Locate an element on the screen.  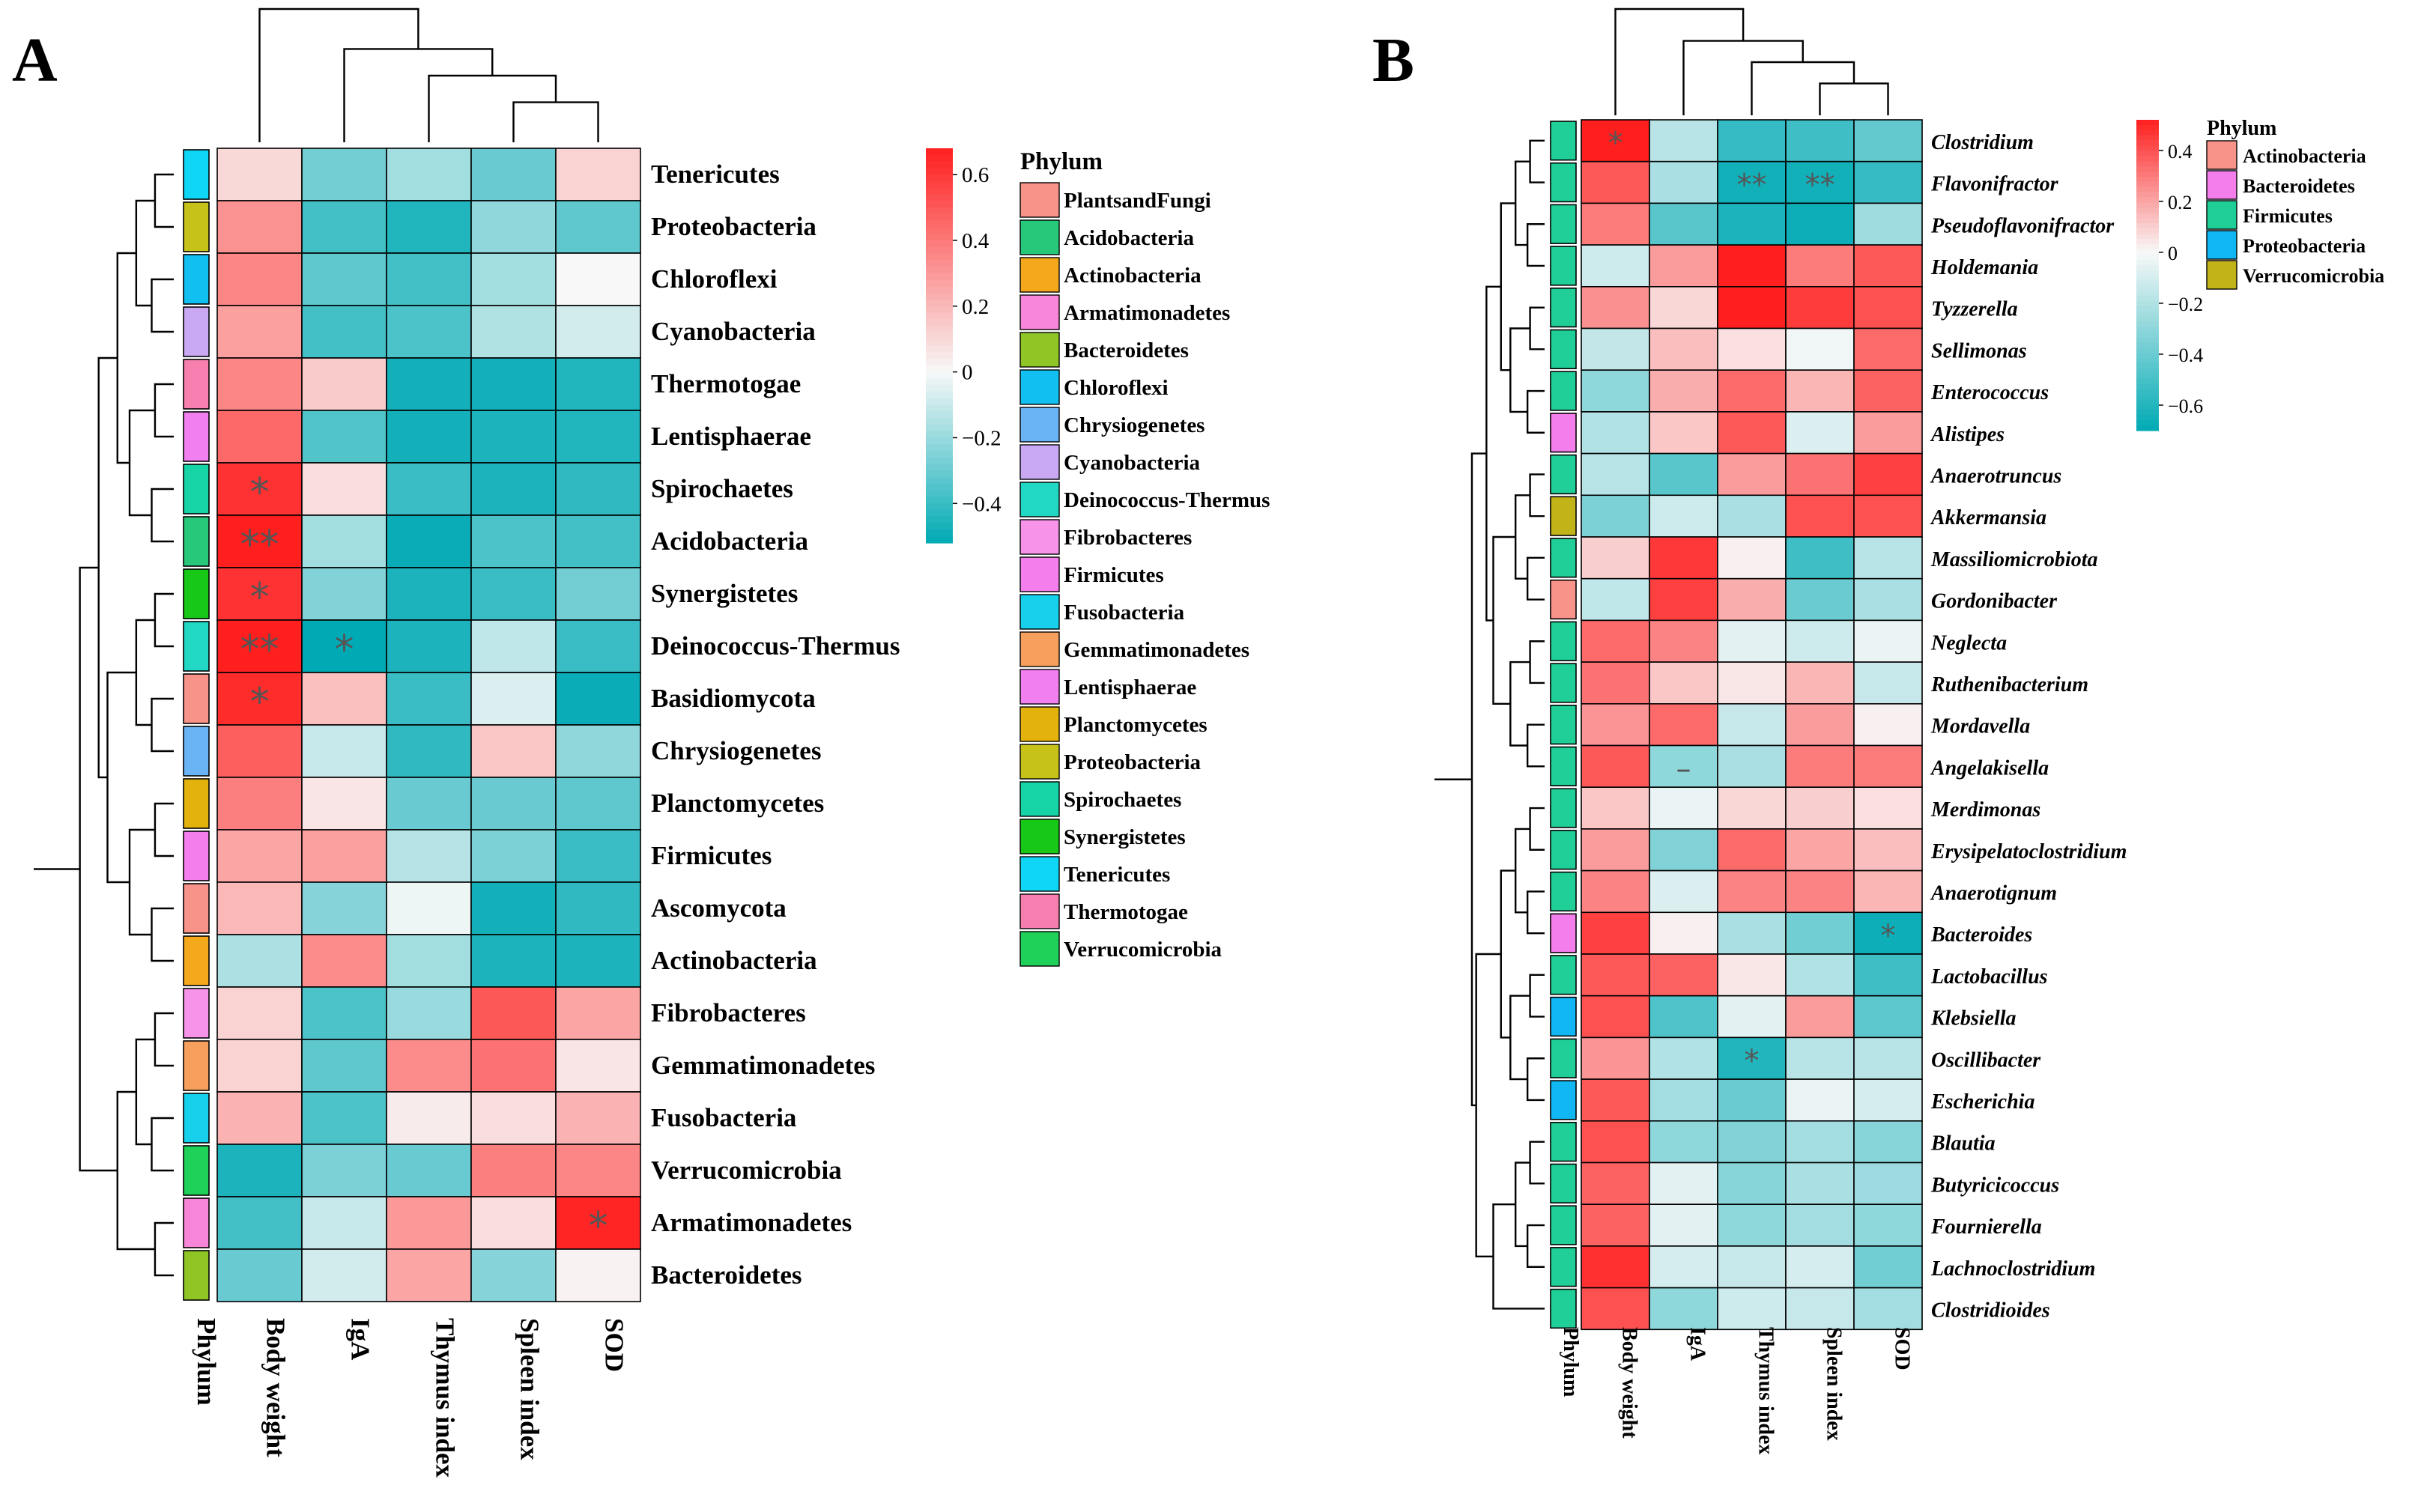
legend-swatch-spirochaetes is located at coordinates (1039, 799).